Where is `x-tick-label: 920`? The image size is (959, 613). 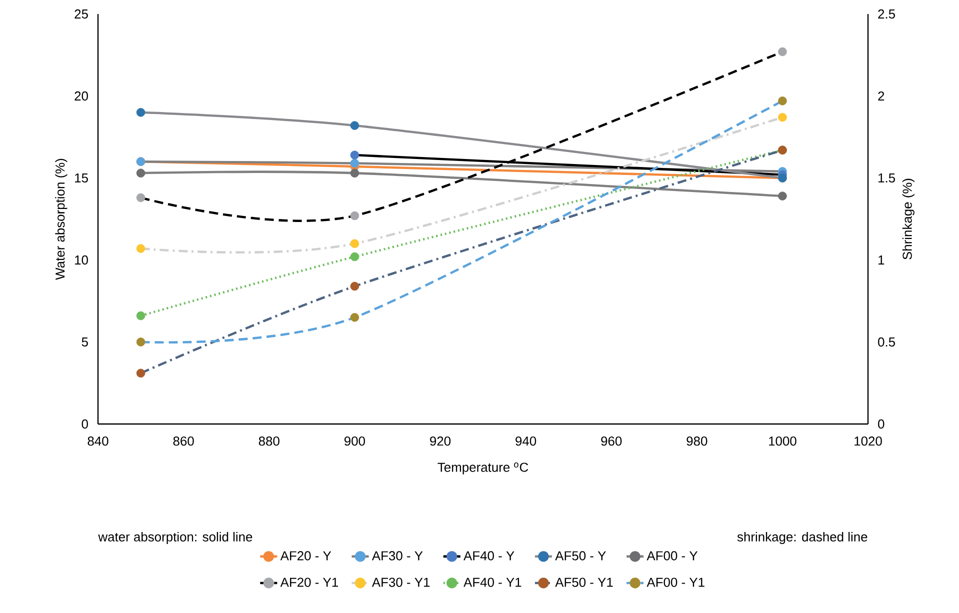
x-tick-label: 920 is located at coordinates (440, 441).